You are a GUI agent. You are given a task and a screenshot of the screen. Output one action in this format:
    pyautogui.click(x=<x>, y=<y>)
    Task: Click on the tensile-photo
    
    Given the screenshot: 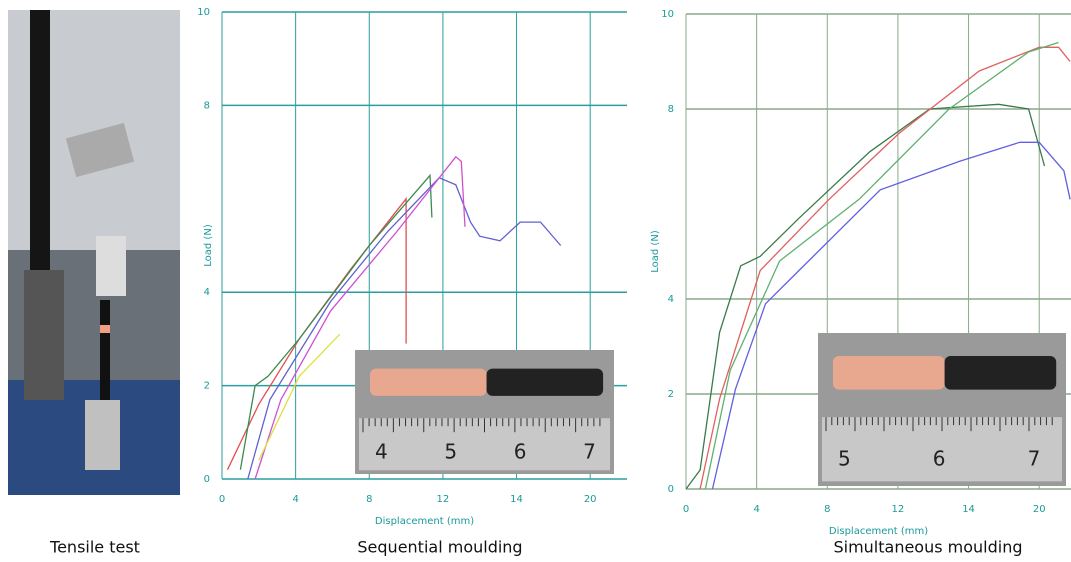 What is the action you would take?
    pyautogui.click(x=94, y=252)
    